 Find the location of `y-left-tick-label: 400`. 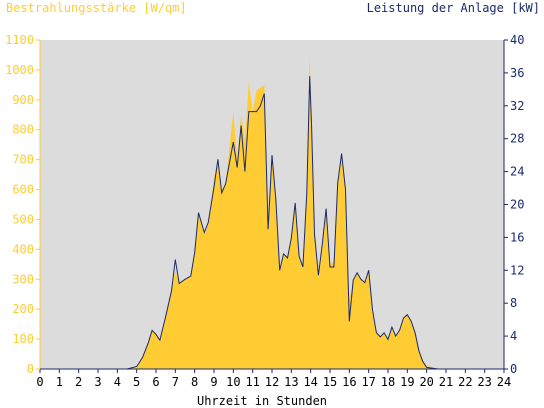

y-left-tick-label: 400 is located at coordinates (23, 249).